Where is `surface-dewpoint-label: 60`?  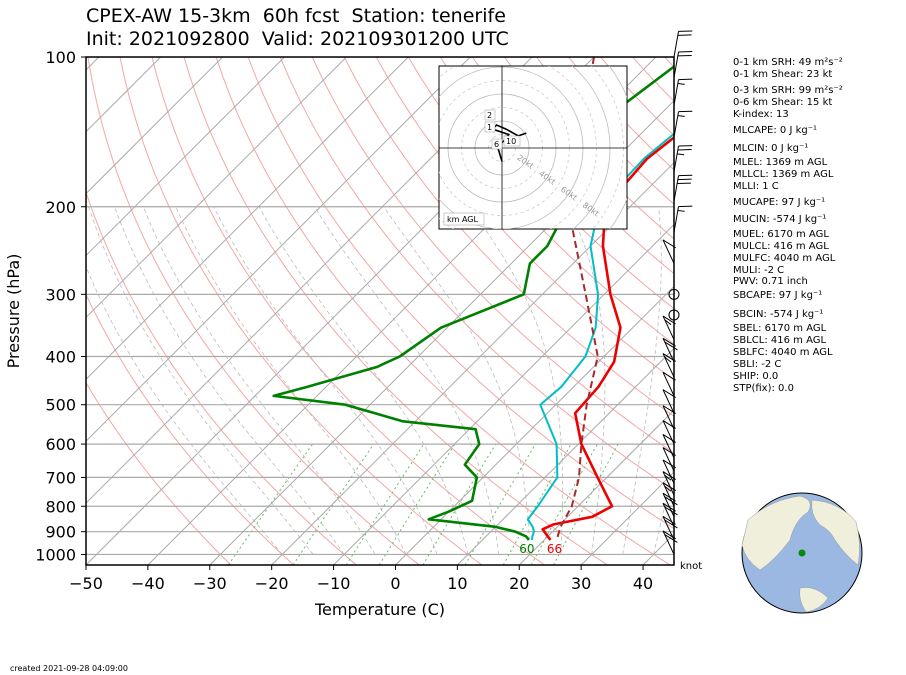
surface-dewpoint-label: 60 is located at coordinates (526, 549).